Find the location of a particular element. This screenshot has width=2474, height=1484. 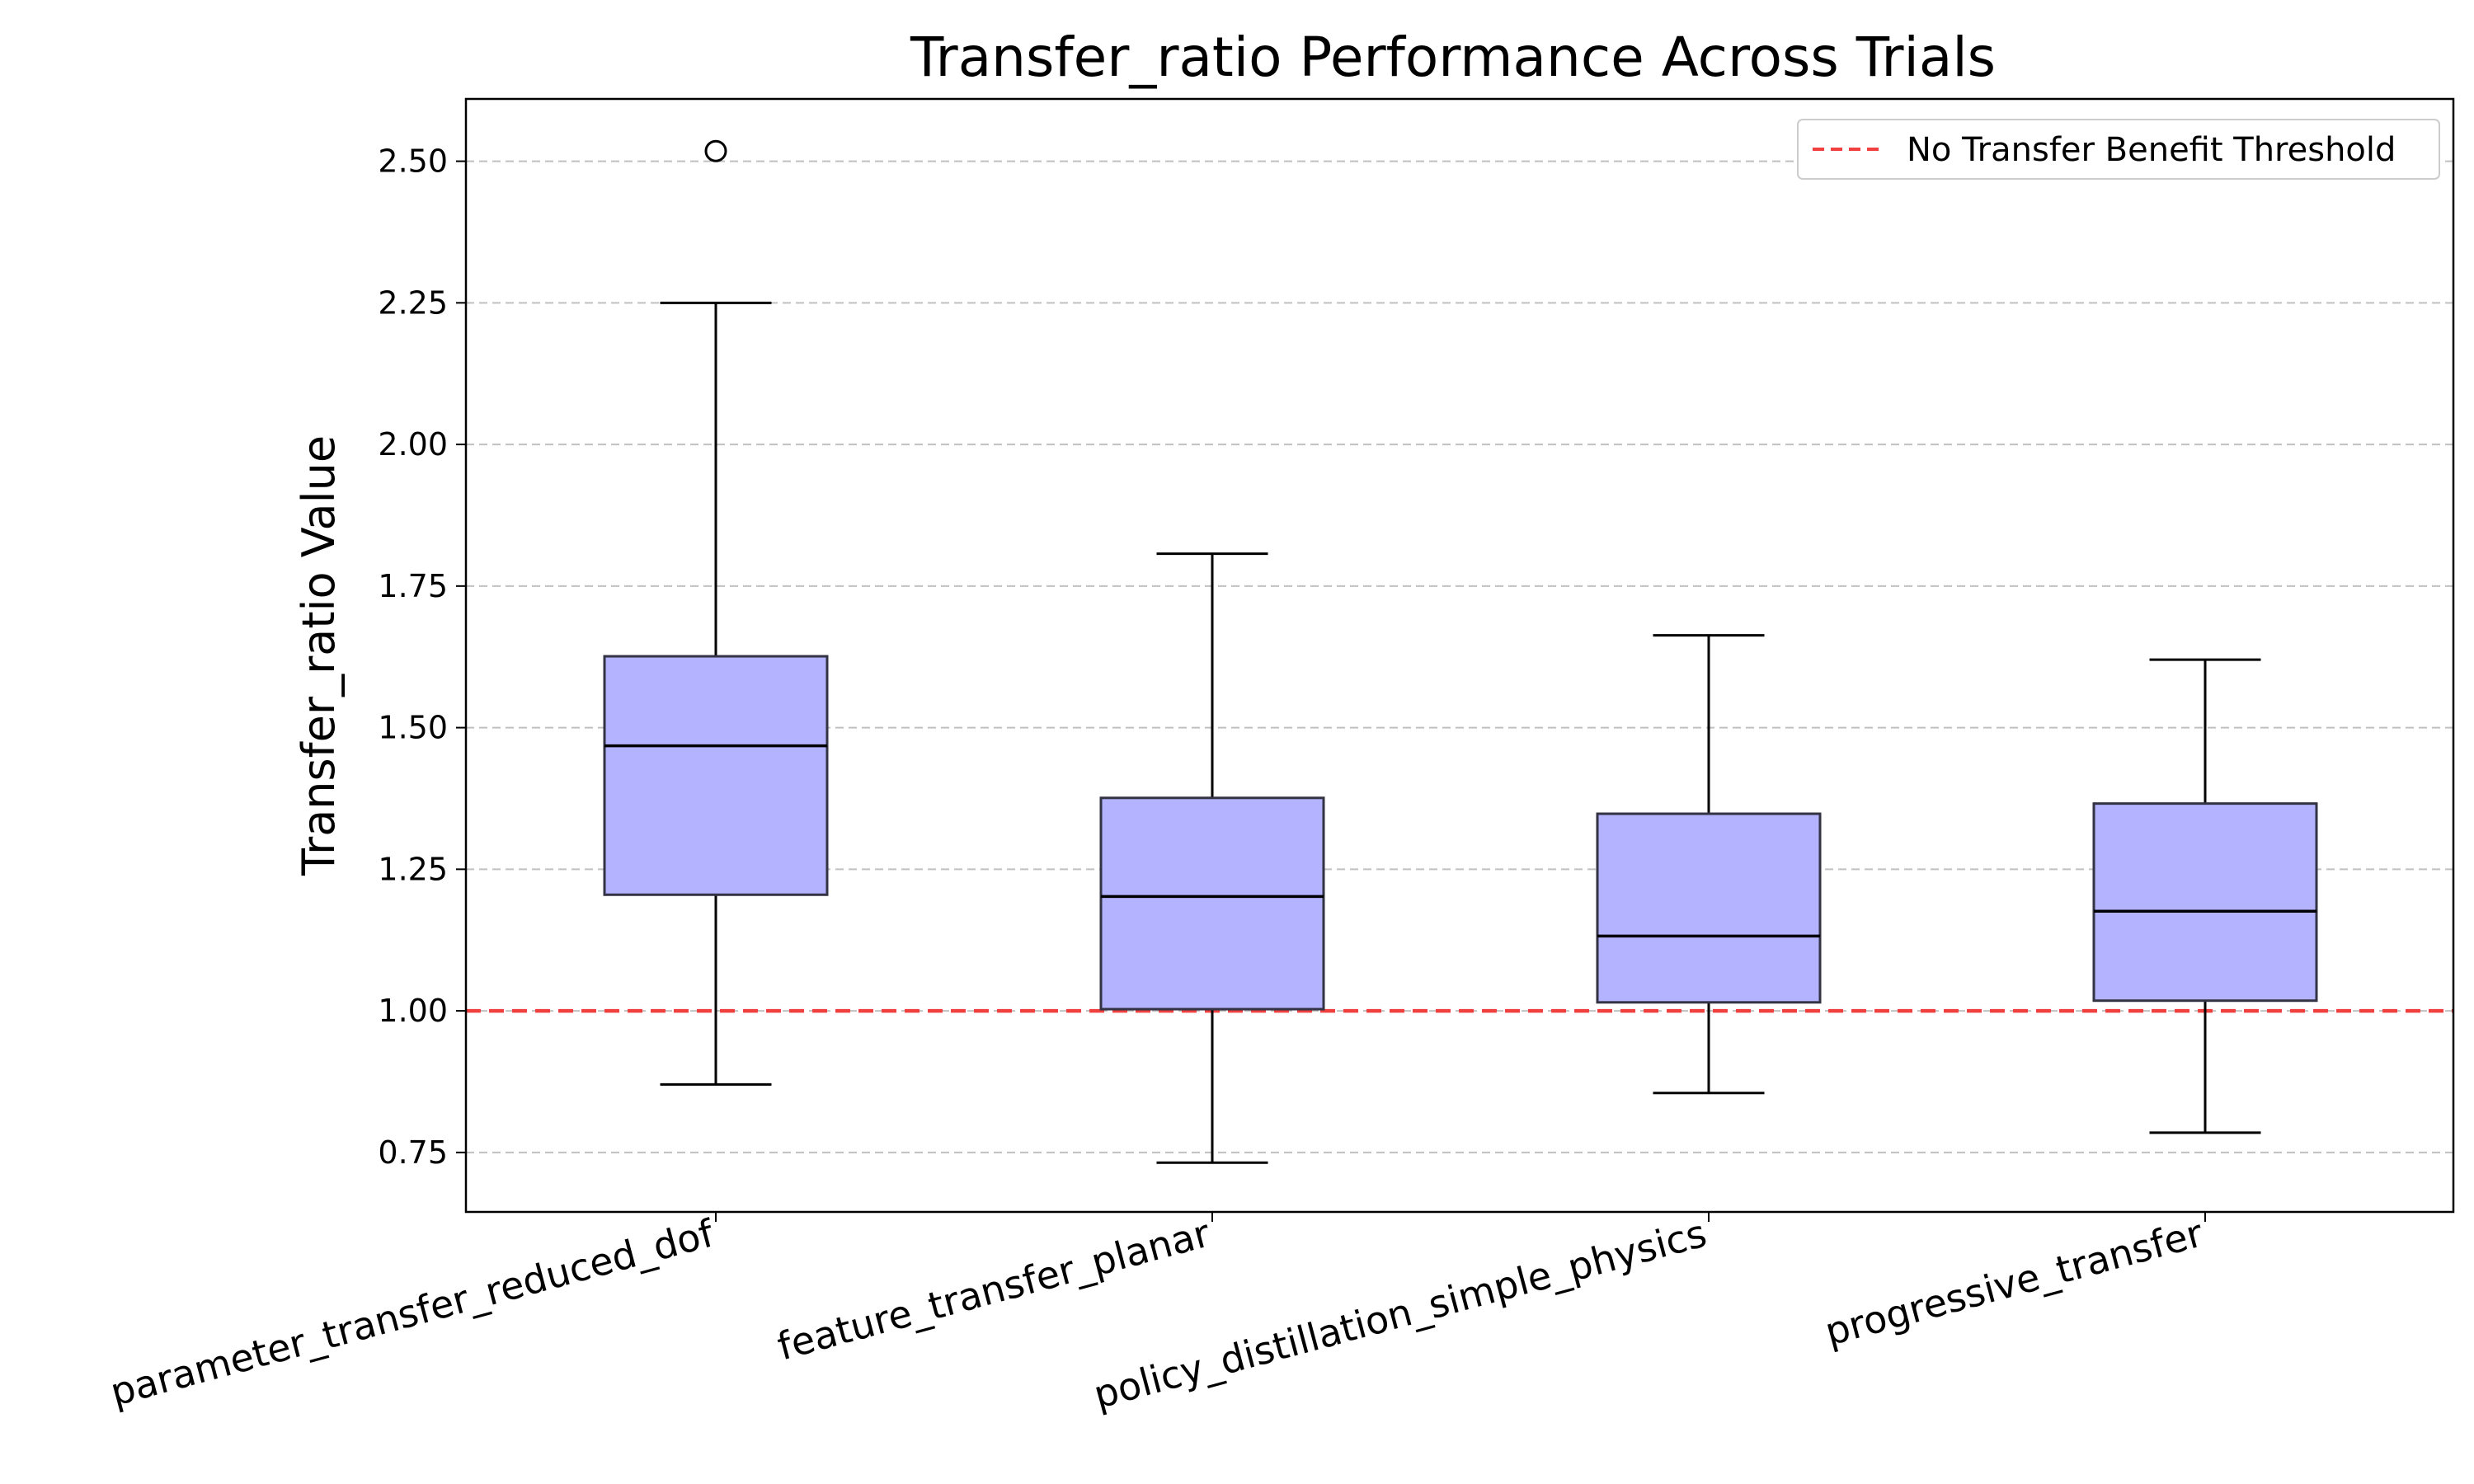

y-tick-label: 1.25 is located at coordinates (413, 869).